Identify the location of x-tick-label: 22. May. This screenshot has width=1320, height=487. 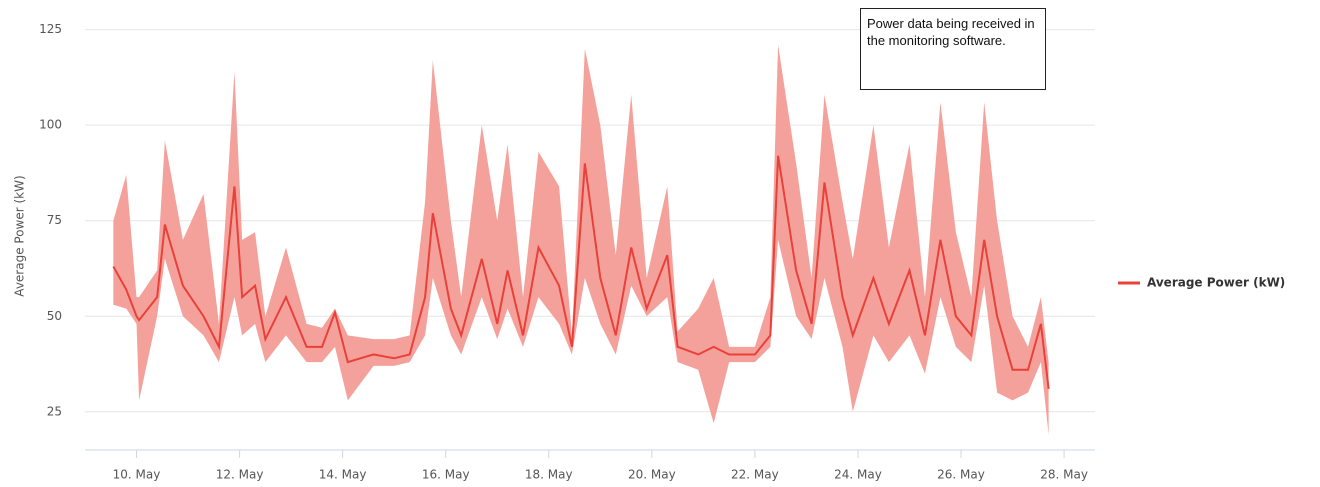
(755, 475).